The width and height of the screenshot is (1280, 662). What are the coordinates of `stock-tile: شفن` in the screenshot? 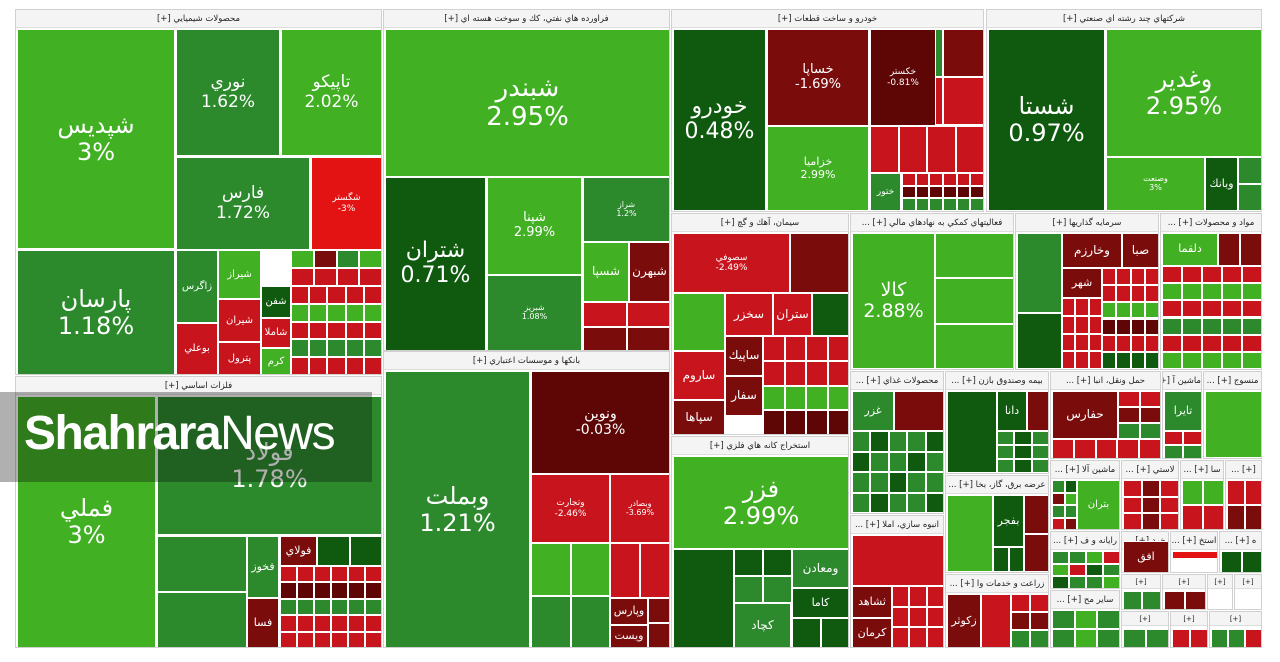 It's located at (276, 302).